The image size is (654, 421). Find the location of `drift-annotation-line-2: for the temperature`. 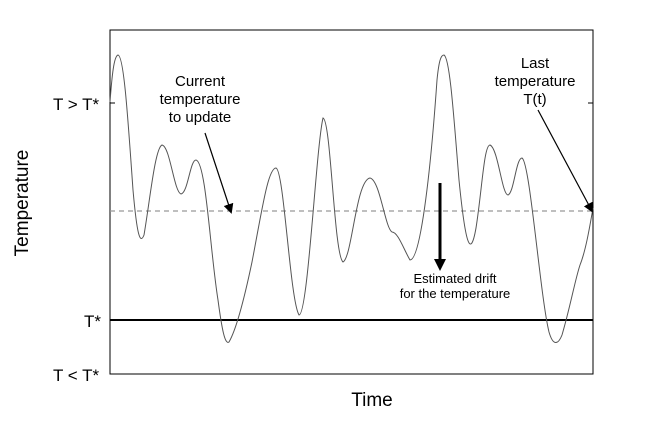

drift-annotation-line-2: for the temperature is located at coordinates (455, 293).